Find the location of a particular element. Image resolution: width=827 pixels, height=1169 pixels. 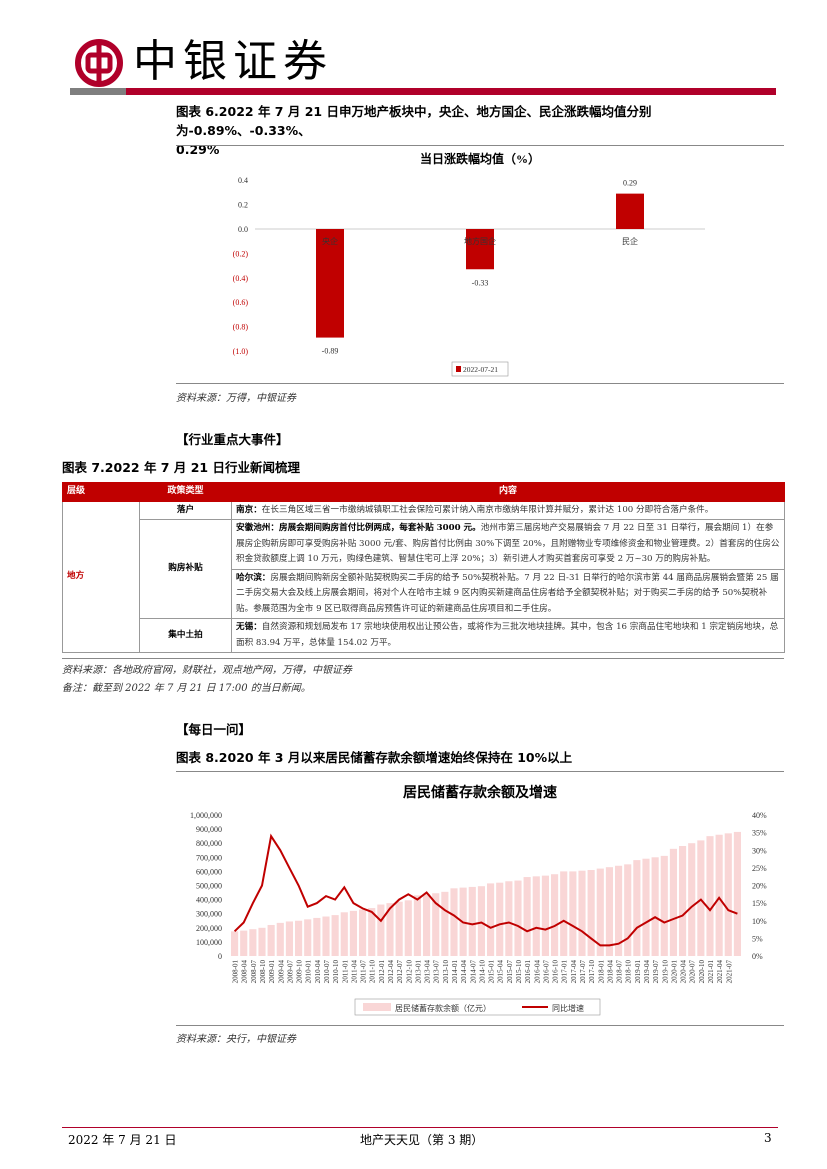

header-bar-gray is located at coordinates (98, 91).